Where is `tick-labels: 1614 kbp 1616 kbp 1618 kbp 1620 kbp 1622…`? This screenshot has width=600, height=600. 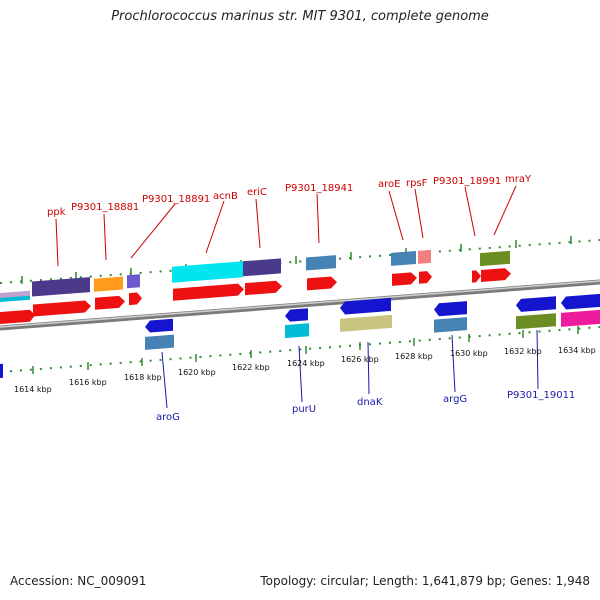
tick-labels: 1614 kbp 1616 kbp 1618 kbp 1620 kbp 1622… is located at coordinates (305, 370).